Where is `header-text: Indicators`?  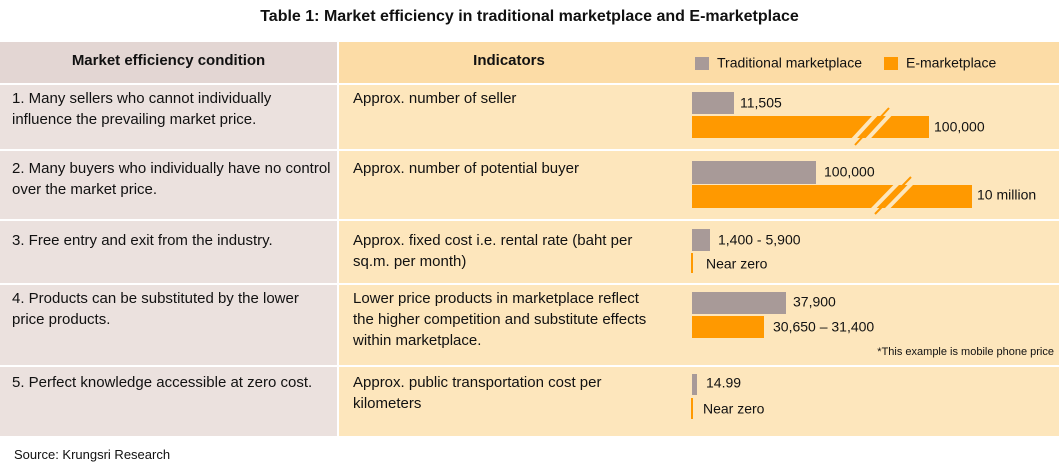 header-text: Indicators is located at coordinates (509, 60).